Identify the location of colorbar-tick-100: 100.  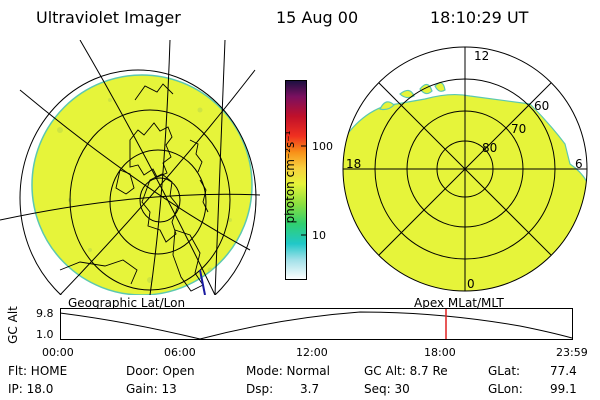
(322, 146).